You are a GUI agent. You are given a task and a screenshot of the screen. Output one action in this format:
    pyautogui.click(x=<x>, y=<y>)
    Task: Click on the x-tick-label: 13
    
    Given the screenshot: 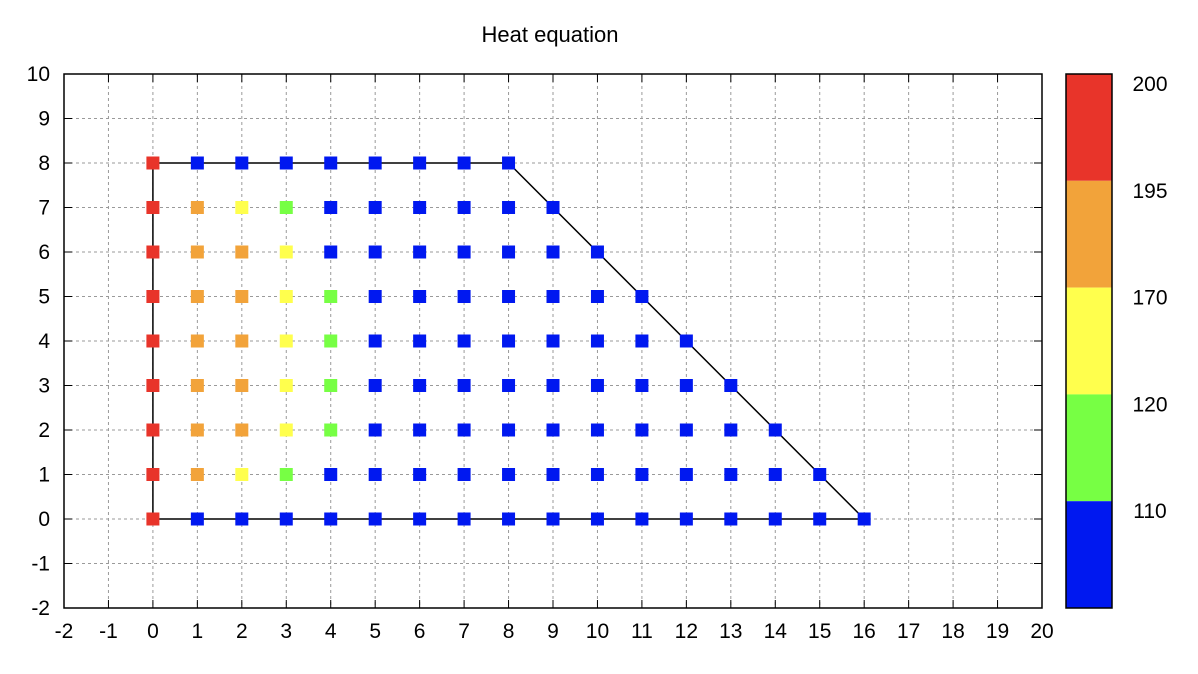 What is the action you would take?
    pyautogui.click(x=730, y=631)
    